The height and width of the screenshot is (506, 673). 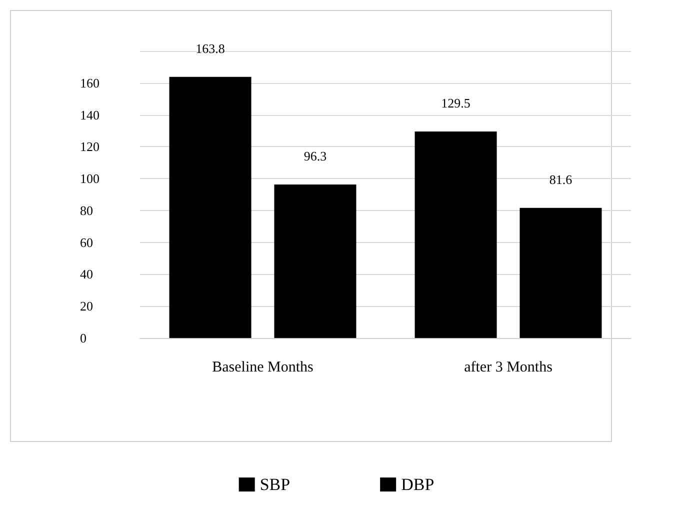 I want to click on x-tick-label: after 3 Months, so click(x=508, y=368).